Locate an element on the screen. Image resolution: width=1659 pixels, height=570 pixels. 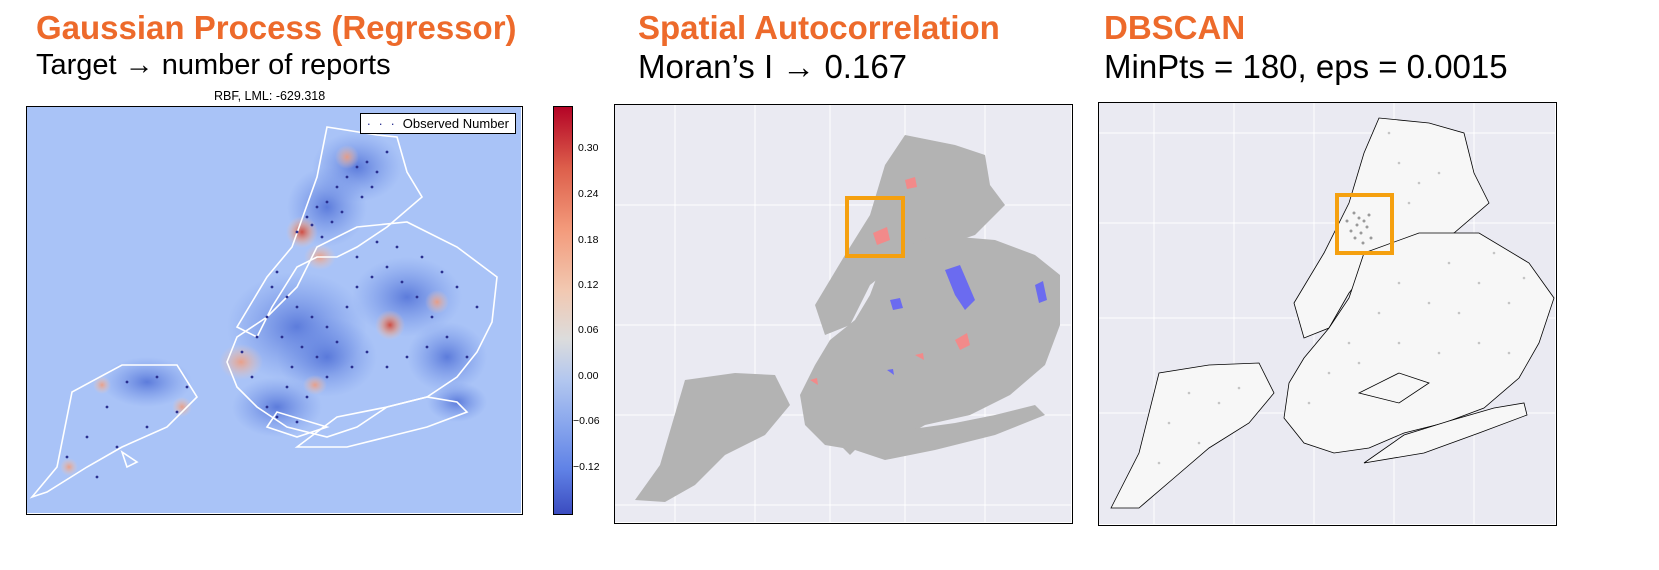
gp-subtitle: Target → number of reports is located at coordinates (213, 65).